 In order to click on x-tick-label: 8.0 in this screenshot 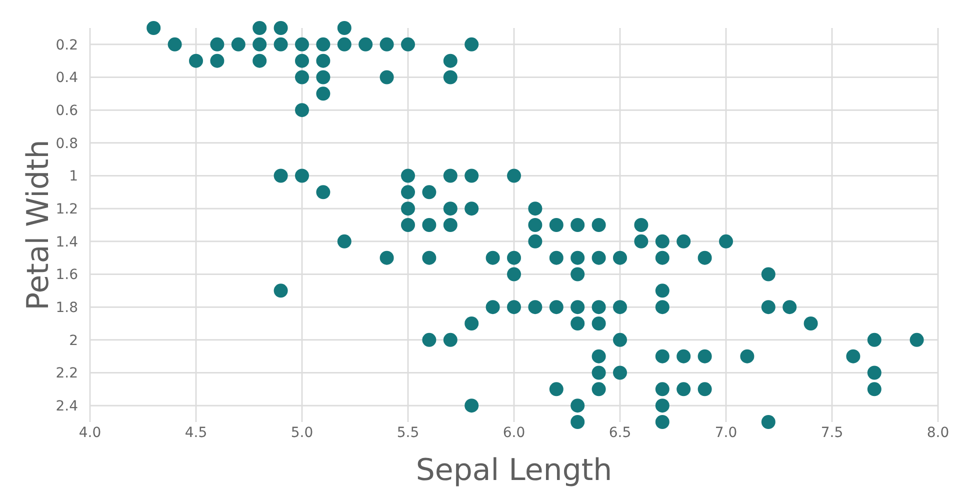, I will do `click(938, 433)`.